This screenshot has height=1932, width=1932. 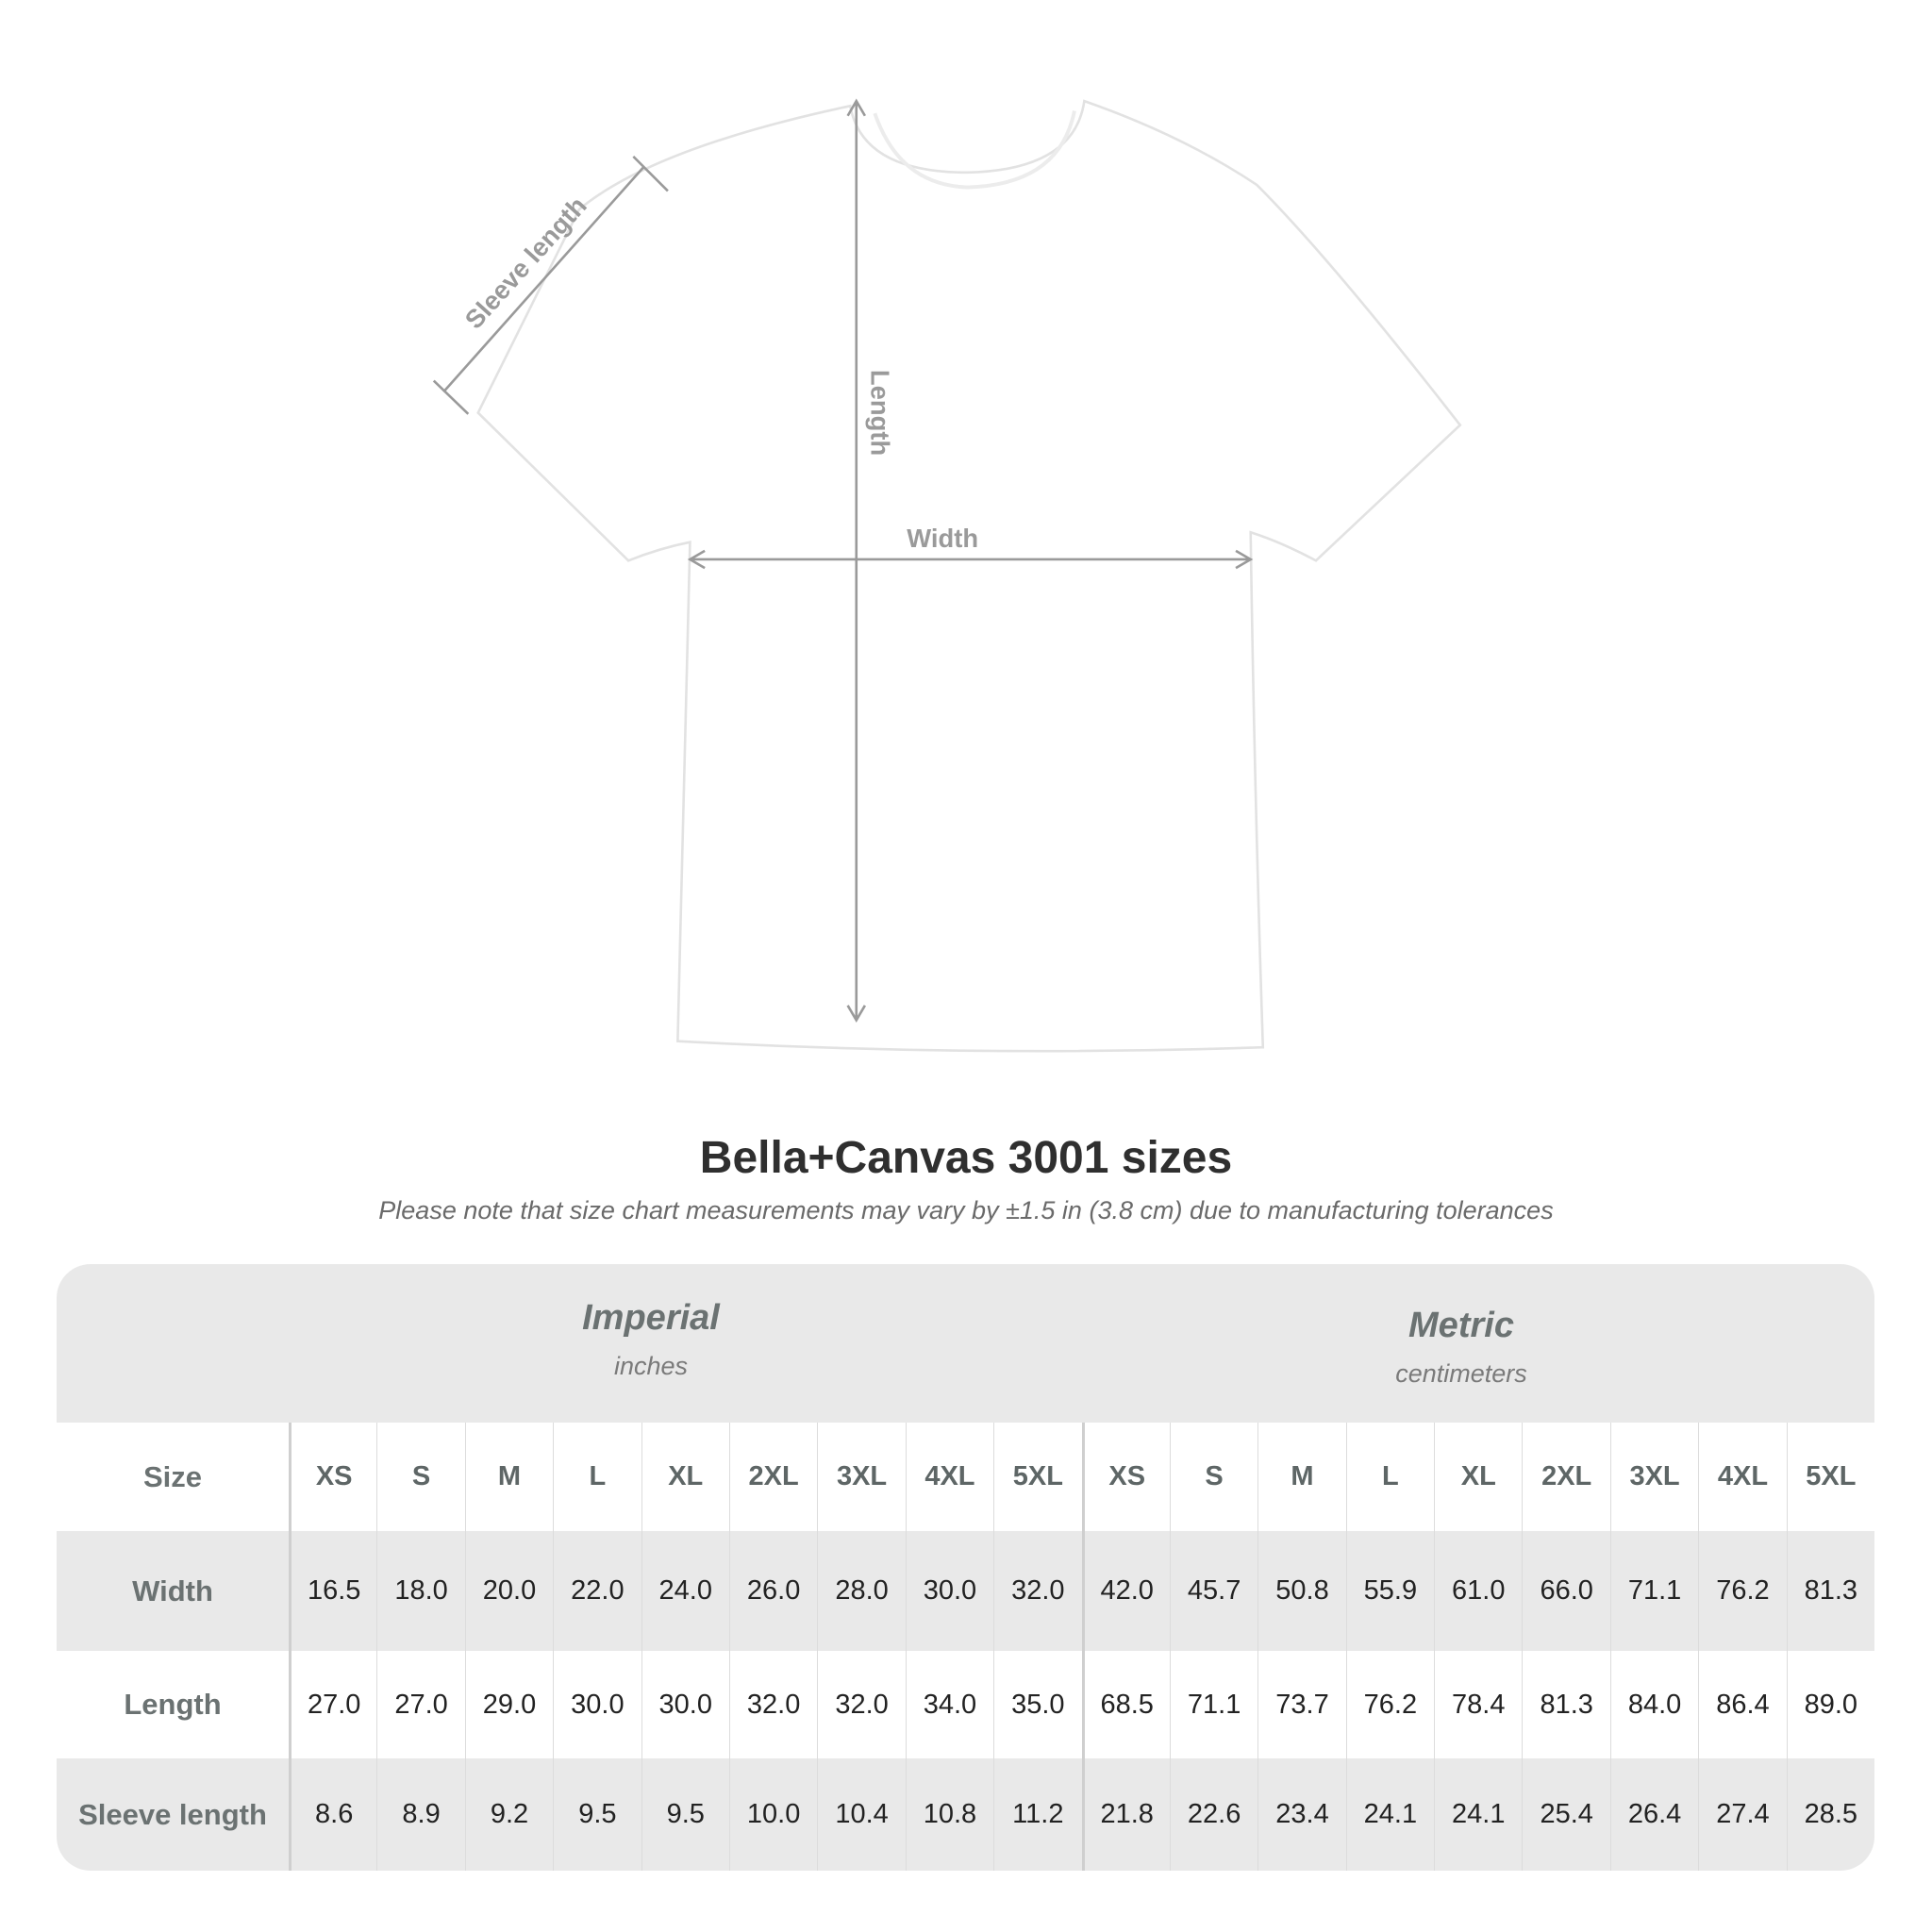 I want to click on imperial-title: Imperial, so click(x=651, y=1318).